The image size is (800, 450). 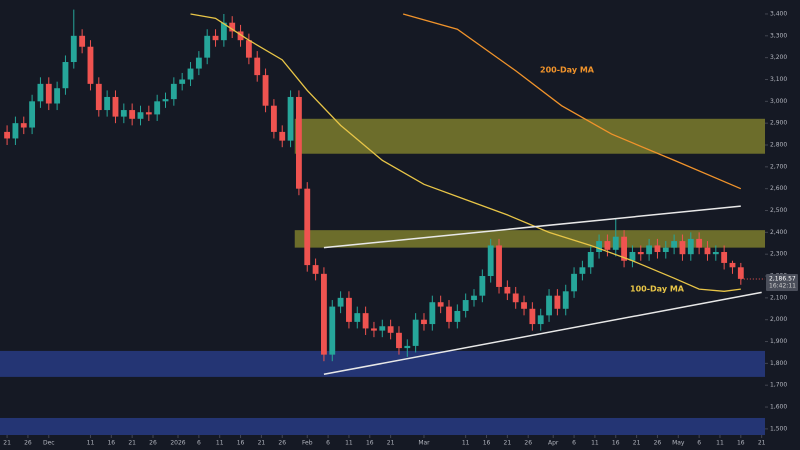 I want to click on x-tick-label: May, so click(x=678, y=443).